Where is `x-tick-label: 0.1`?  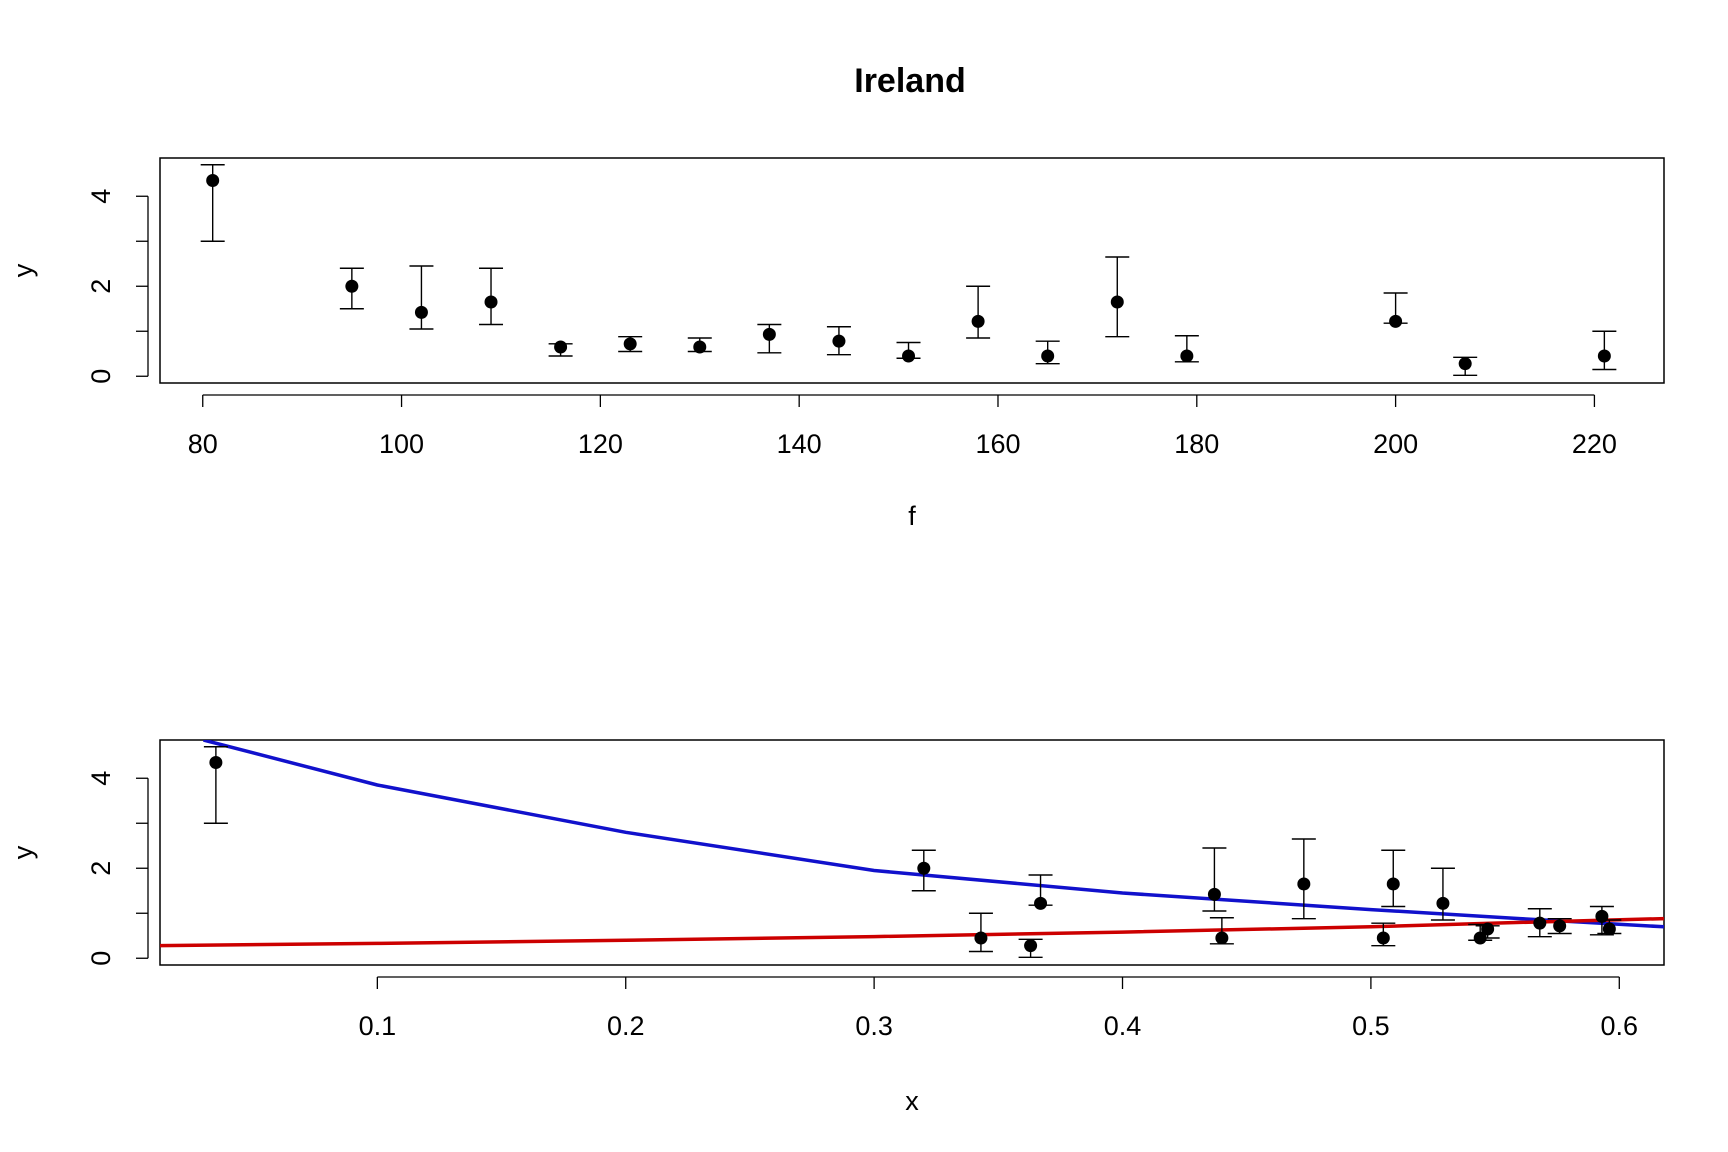 x-tick-label: 0.1 is located at coordinates (378, 1026).